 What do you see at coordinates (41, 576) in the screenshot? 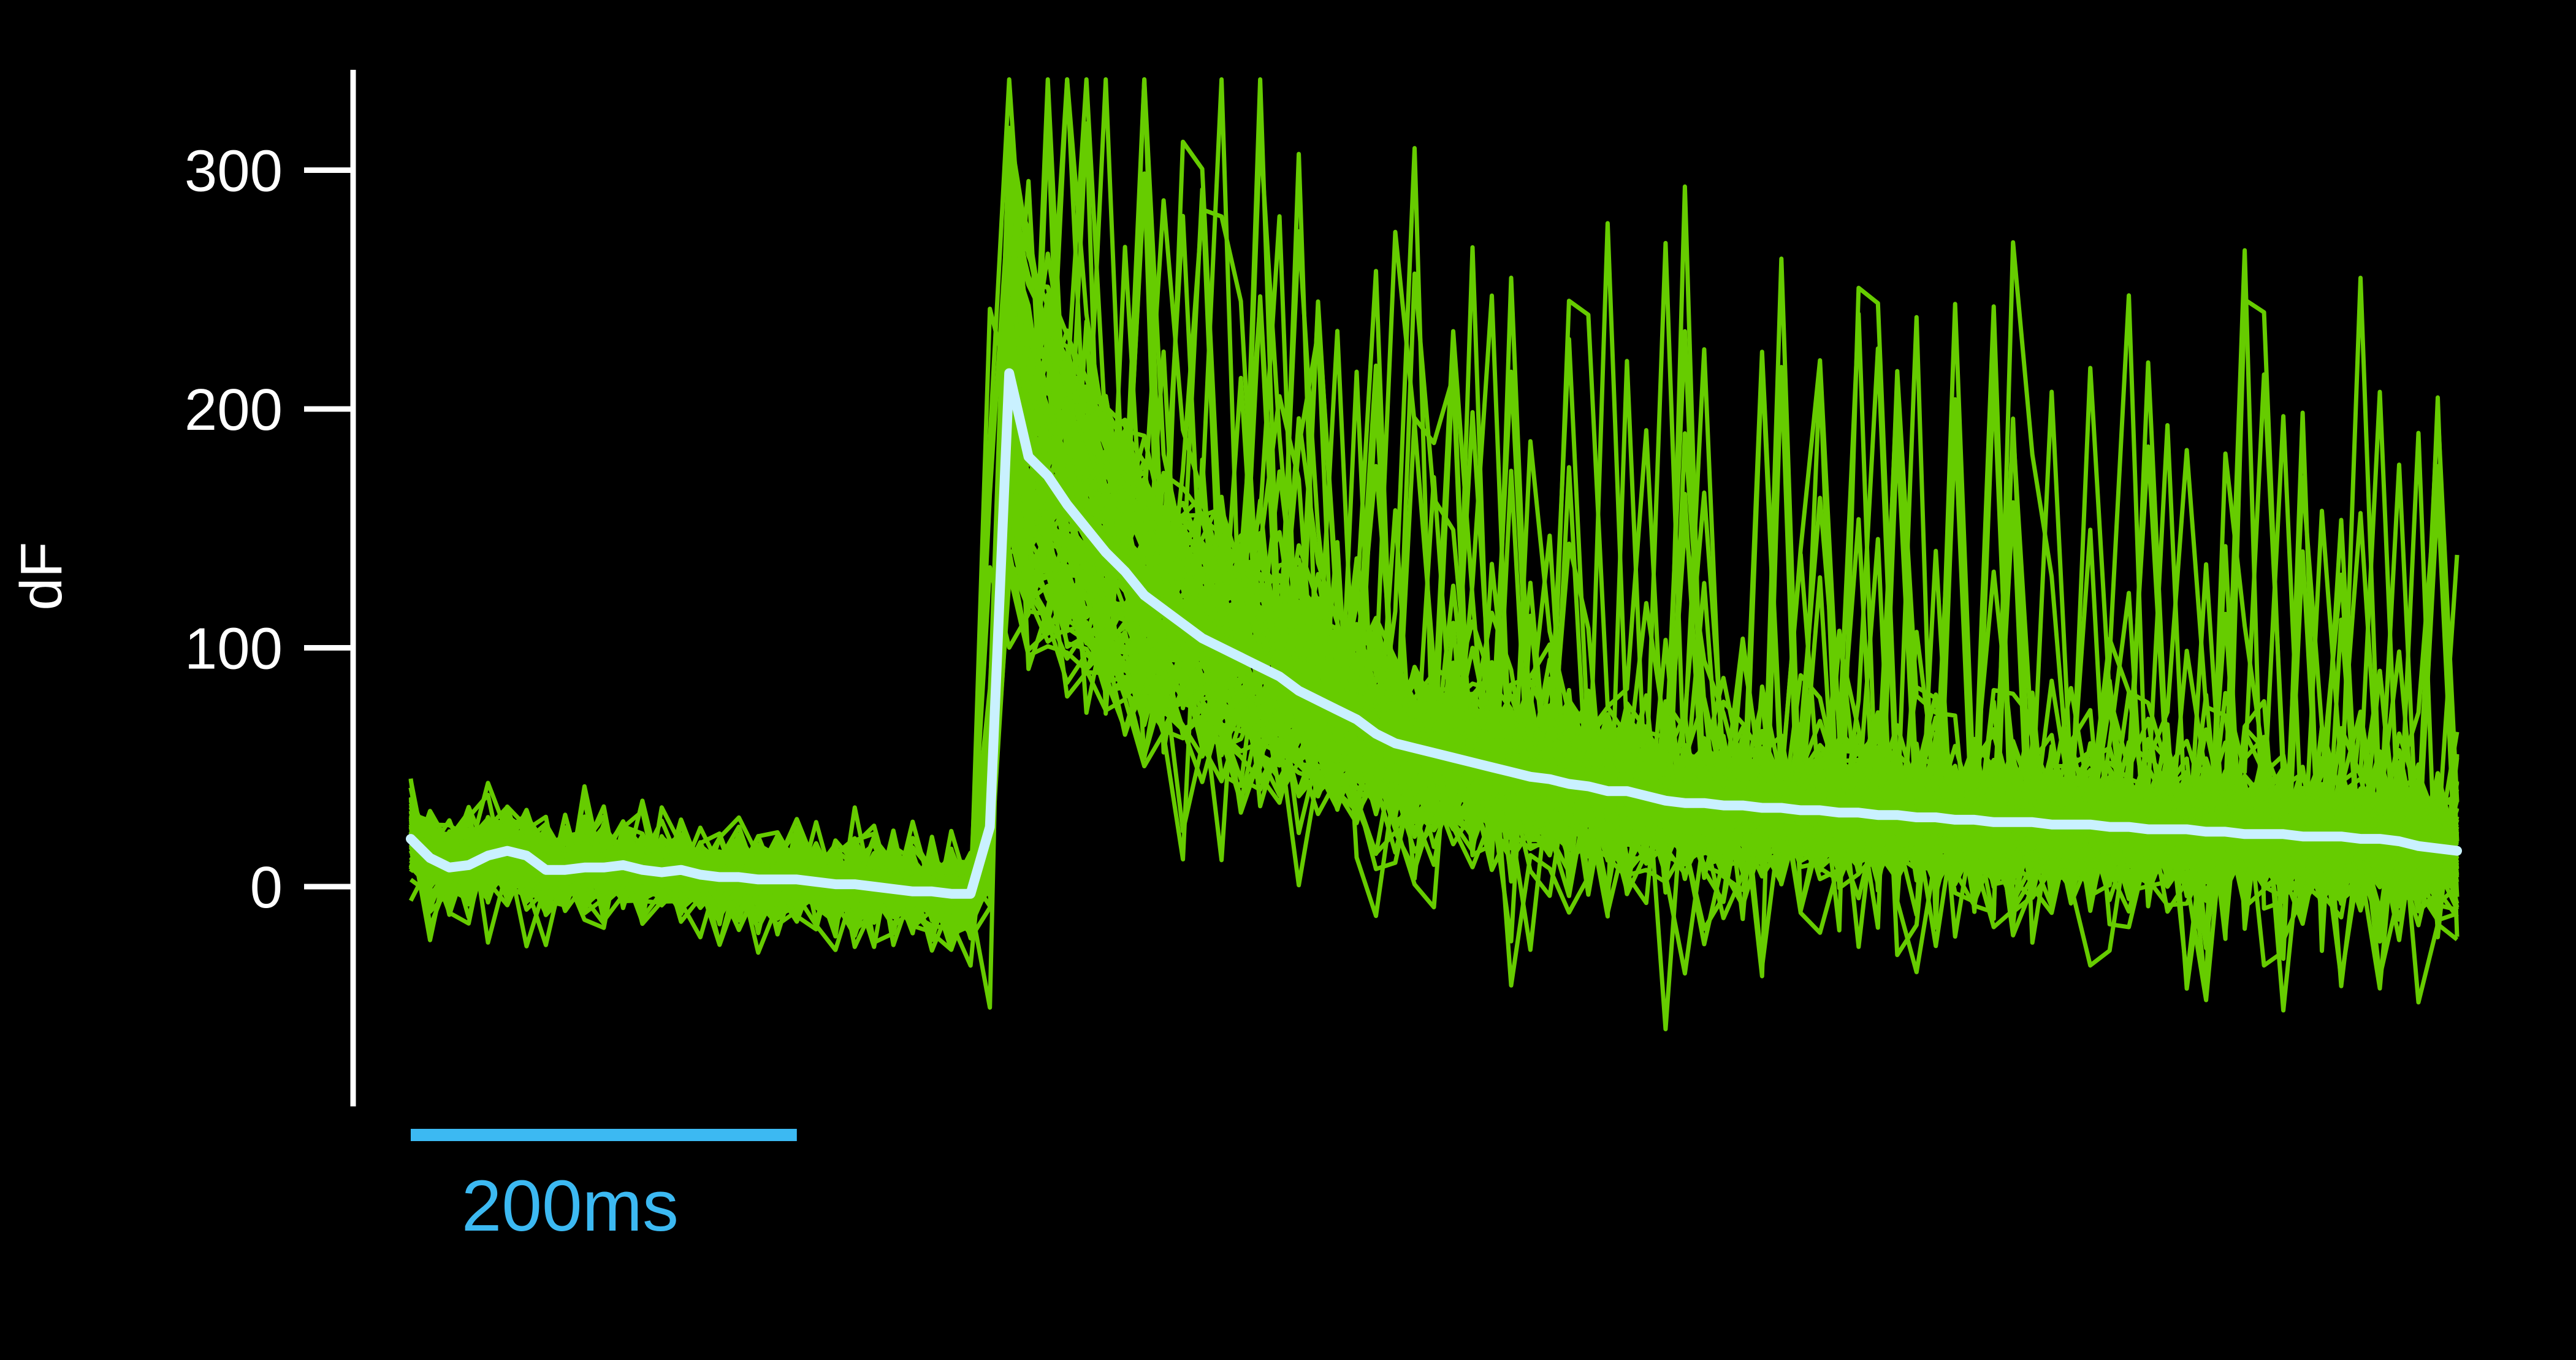
I see `y-axis-label: dF` at bounding box center [41, 576].